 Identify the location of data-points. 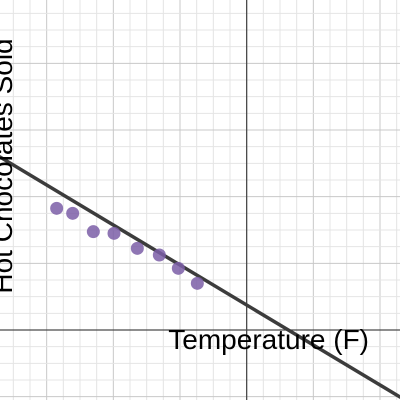
(127, 245).